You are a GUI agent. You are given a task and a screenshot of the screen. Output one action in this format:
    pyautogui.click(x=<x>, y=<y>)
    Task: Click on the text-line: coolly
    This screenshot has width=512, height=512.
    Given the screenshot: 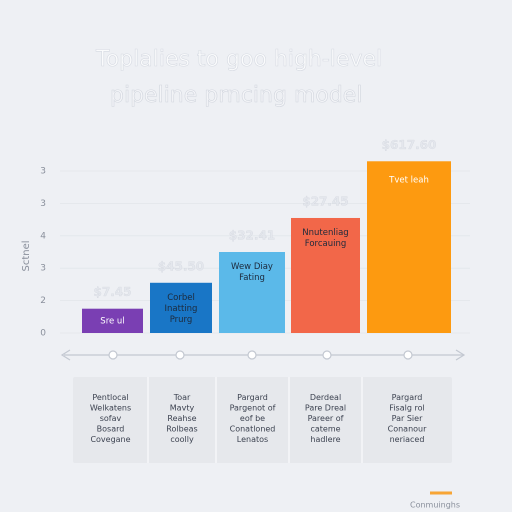 What is the action you would take?
    pyautogui.click(x=182, y=439)
    